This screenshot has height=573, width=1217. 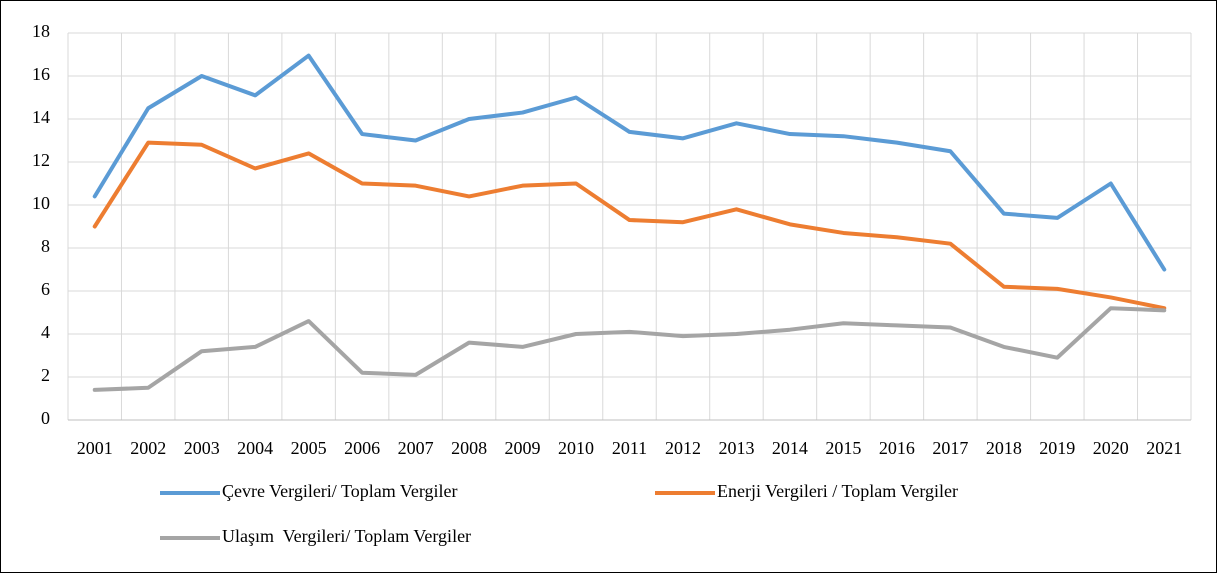 I want to click on x-tick-label: 2017, so click(x=950, y=448).